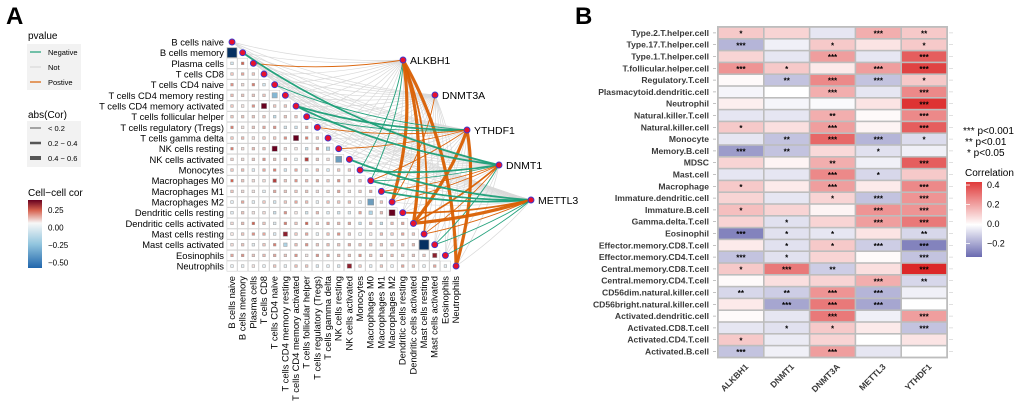 The image size is (1020, 407). I want to click on row-label: Central.memory.CD8.T.cell, so click(655, 269).